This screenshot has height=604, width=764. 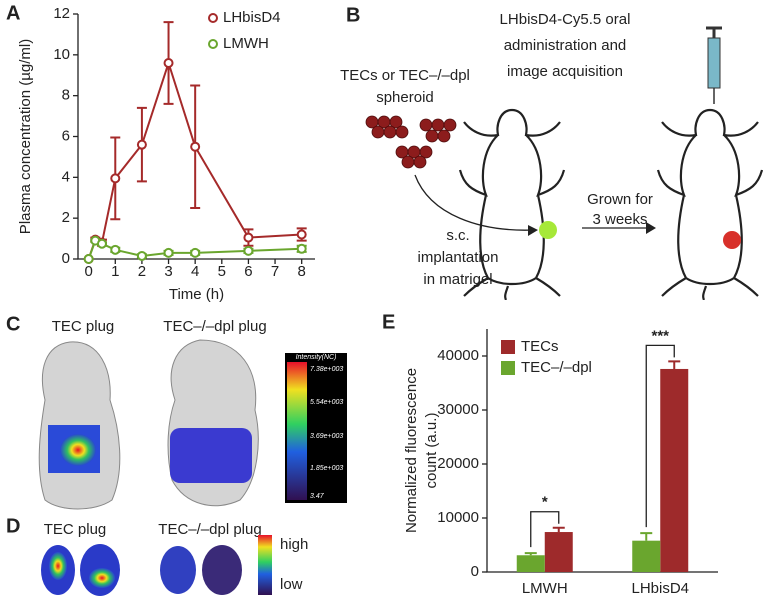 I want to click on axes, so click(x=196, y=137).